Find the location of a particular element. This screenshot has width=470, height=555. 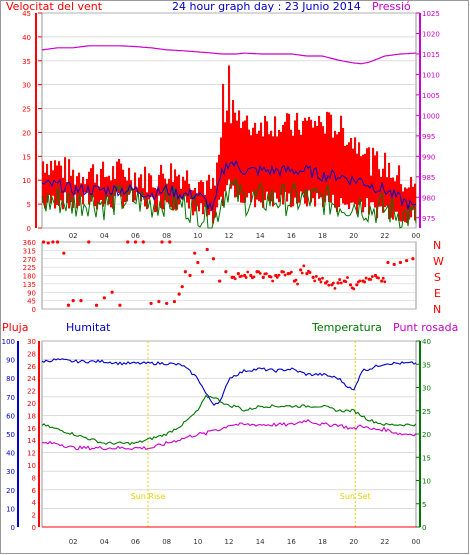

rain-y-tick: 12 is located at coordinates (31, 454).